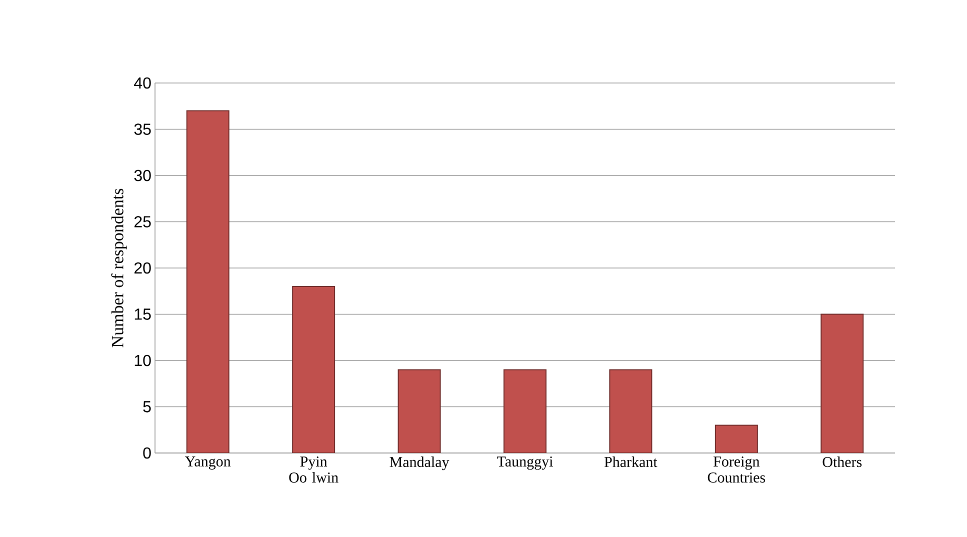 This screenshot has height=537, width=967. Describe the element at coordinates (142, 83) in the screenshot. I see `y-tick-label: 40` at that location.